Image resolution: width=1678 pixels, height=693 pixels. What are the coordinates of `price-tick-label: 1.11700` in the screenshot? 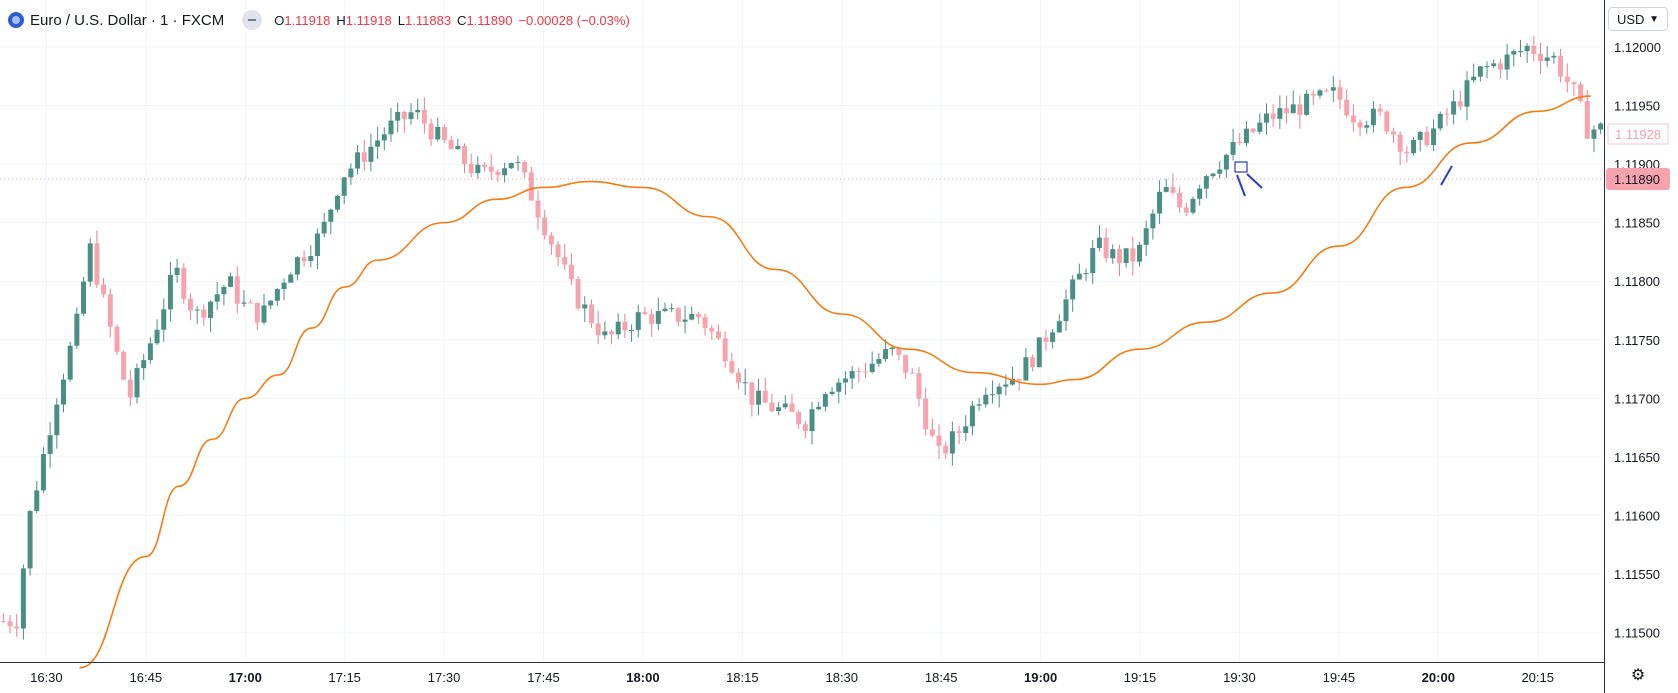 It's located at (1637, 398).